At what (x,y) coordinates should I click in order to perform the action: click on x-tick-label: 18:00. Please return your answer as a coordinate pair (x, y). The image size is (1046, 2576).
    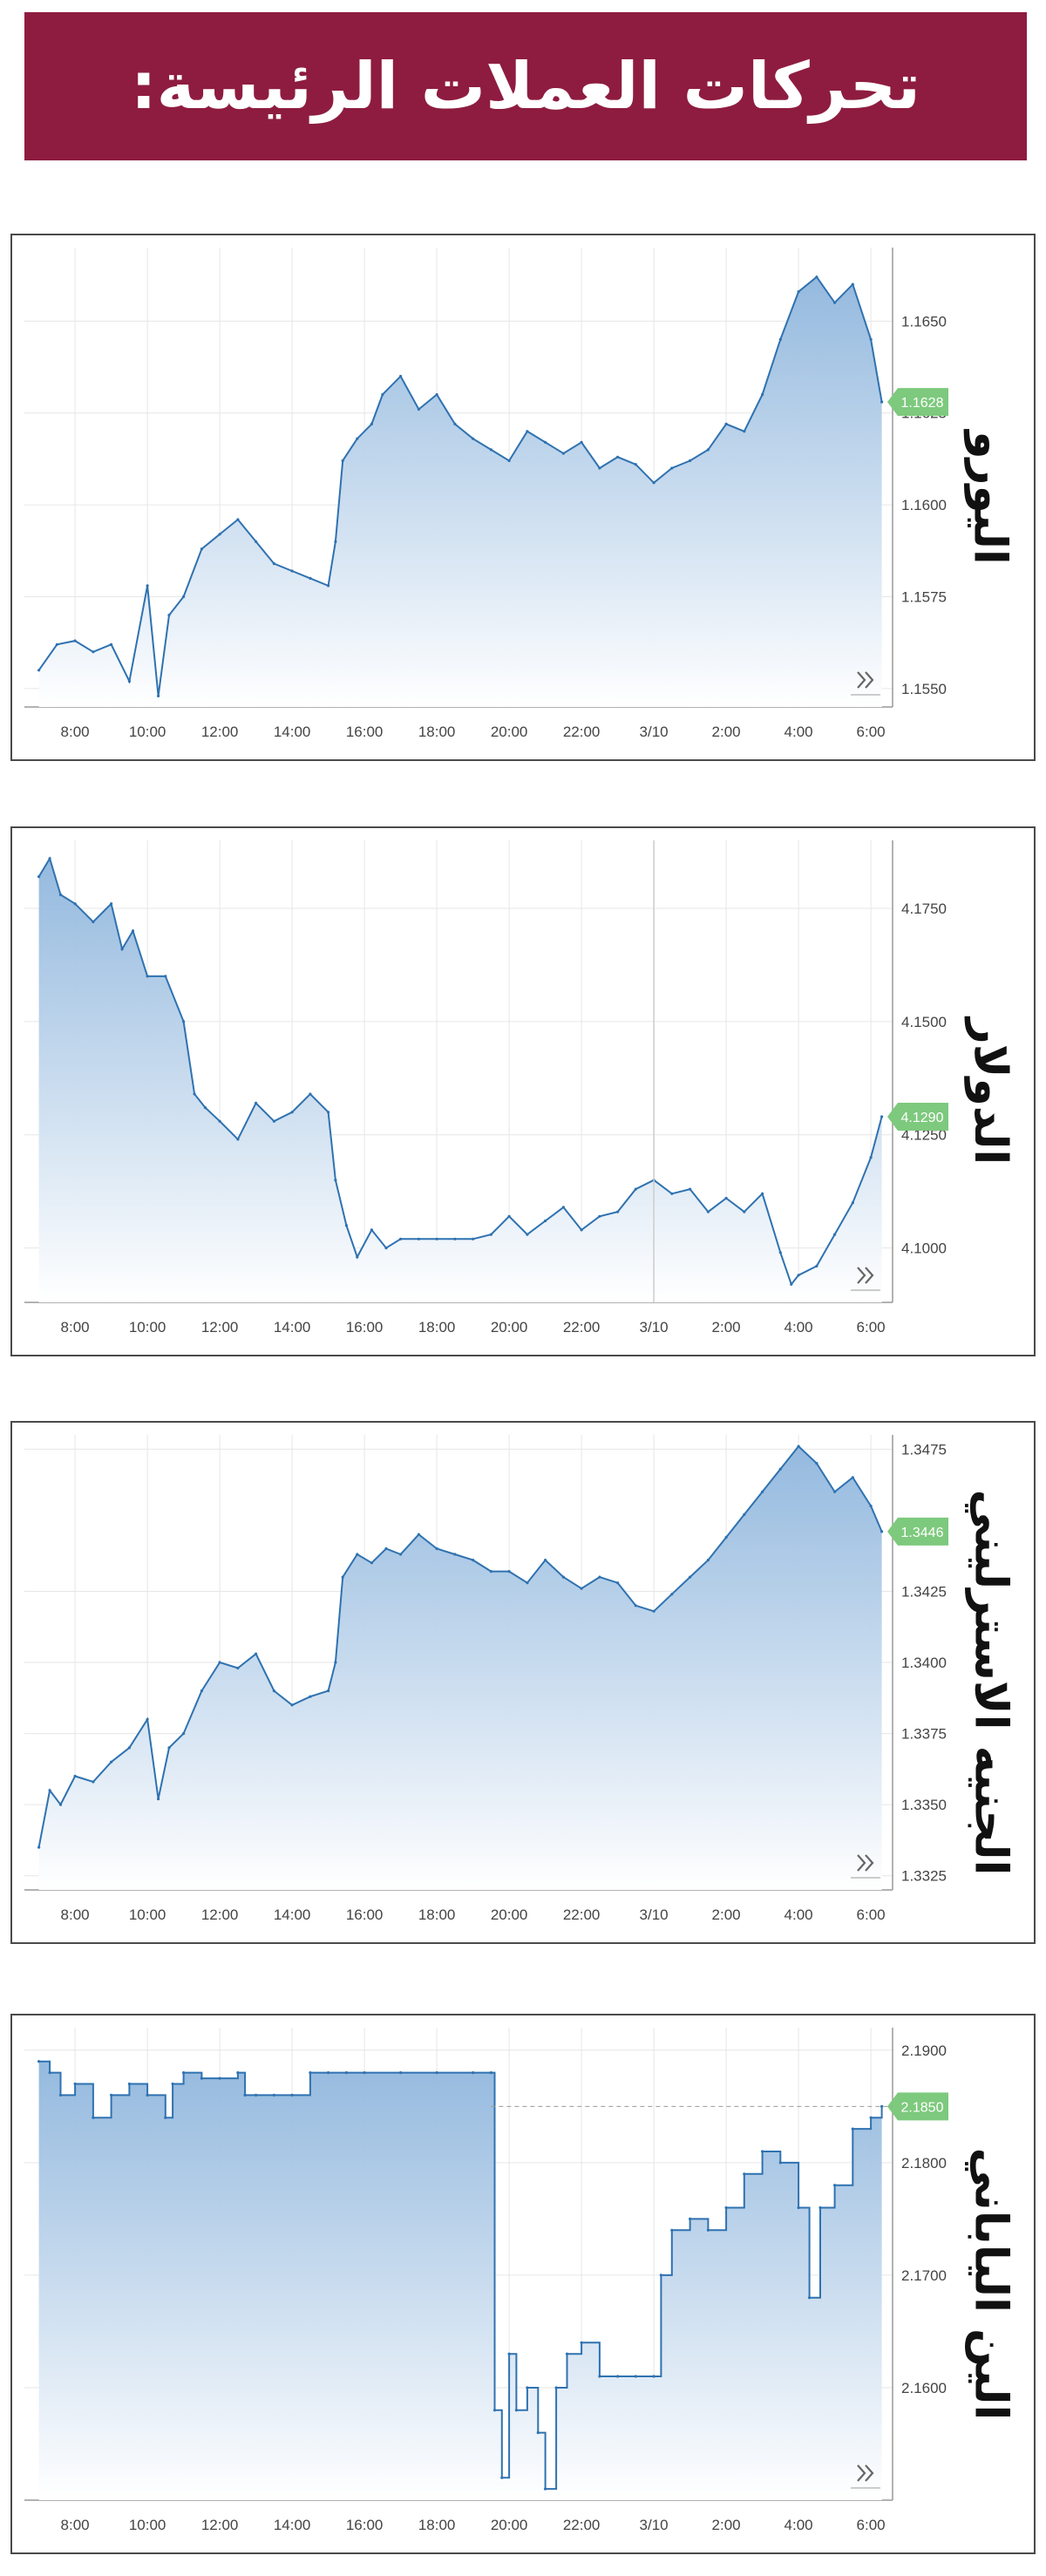
    Looking at the image, I should click on (437, 1327).